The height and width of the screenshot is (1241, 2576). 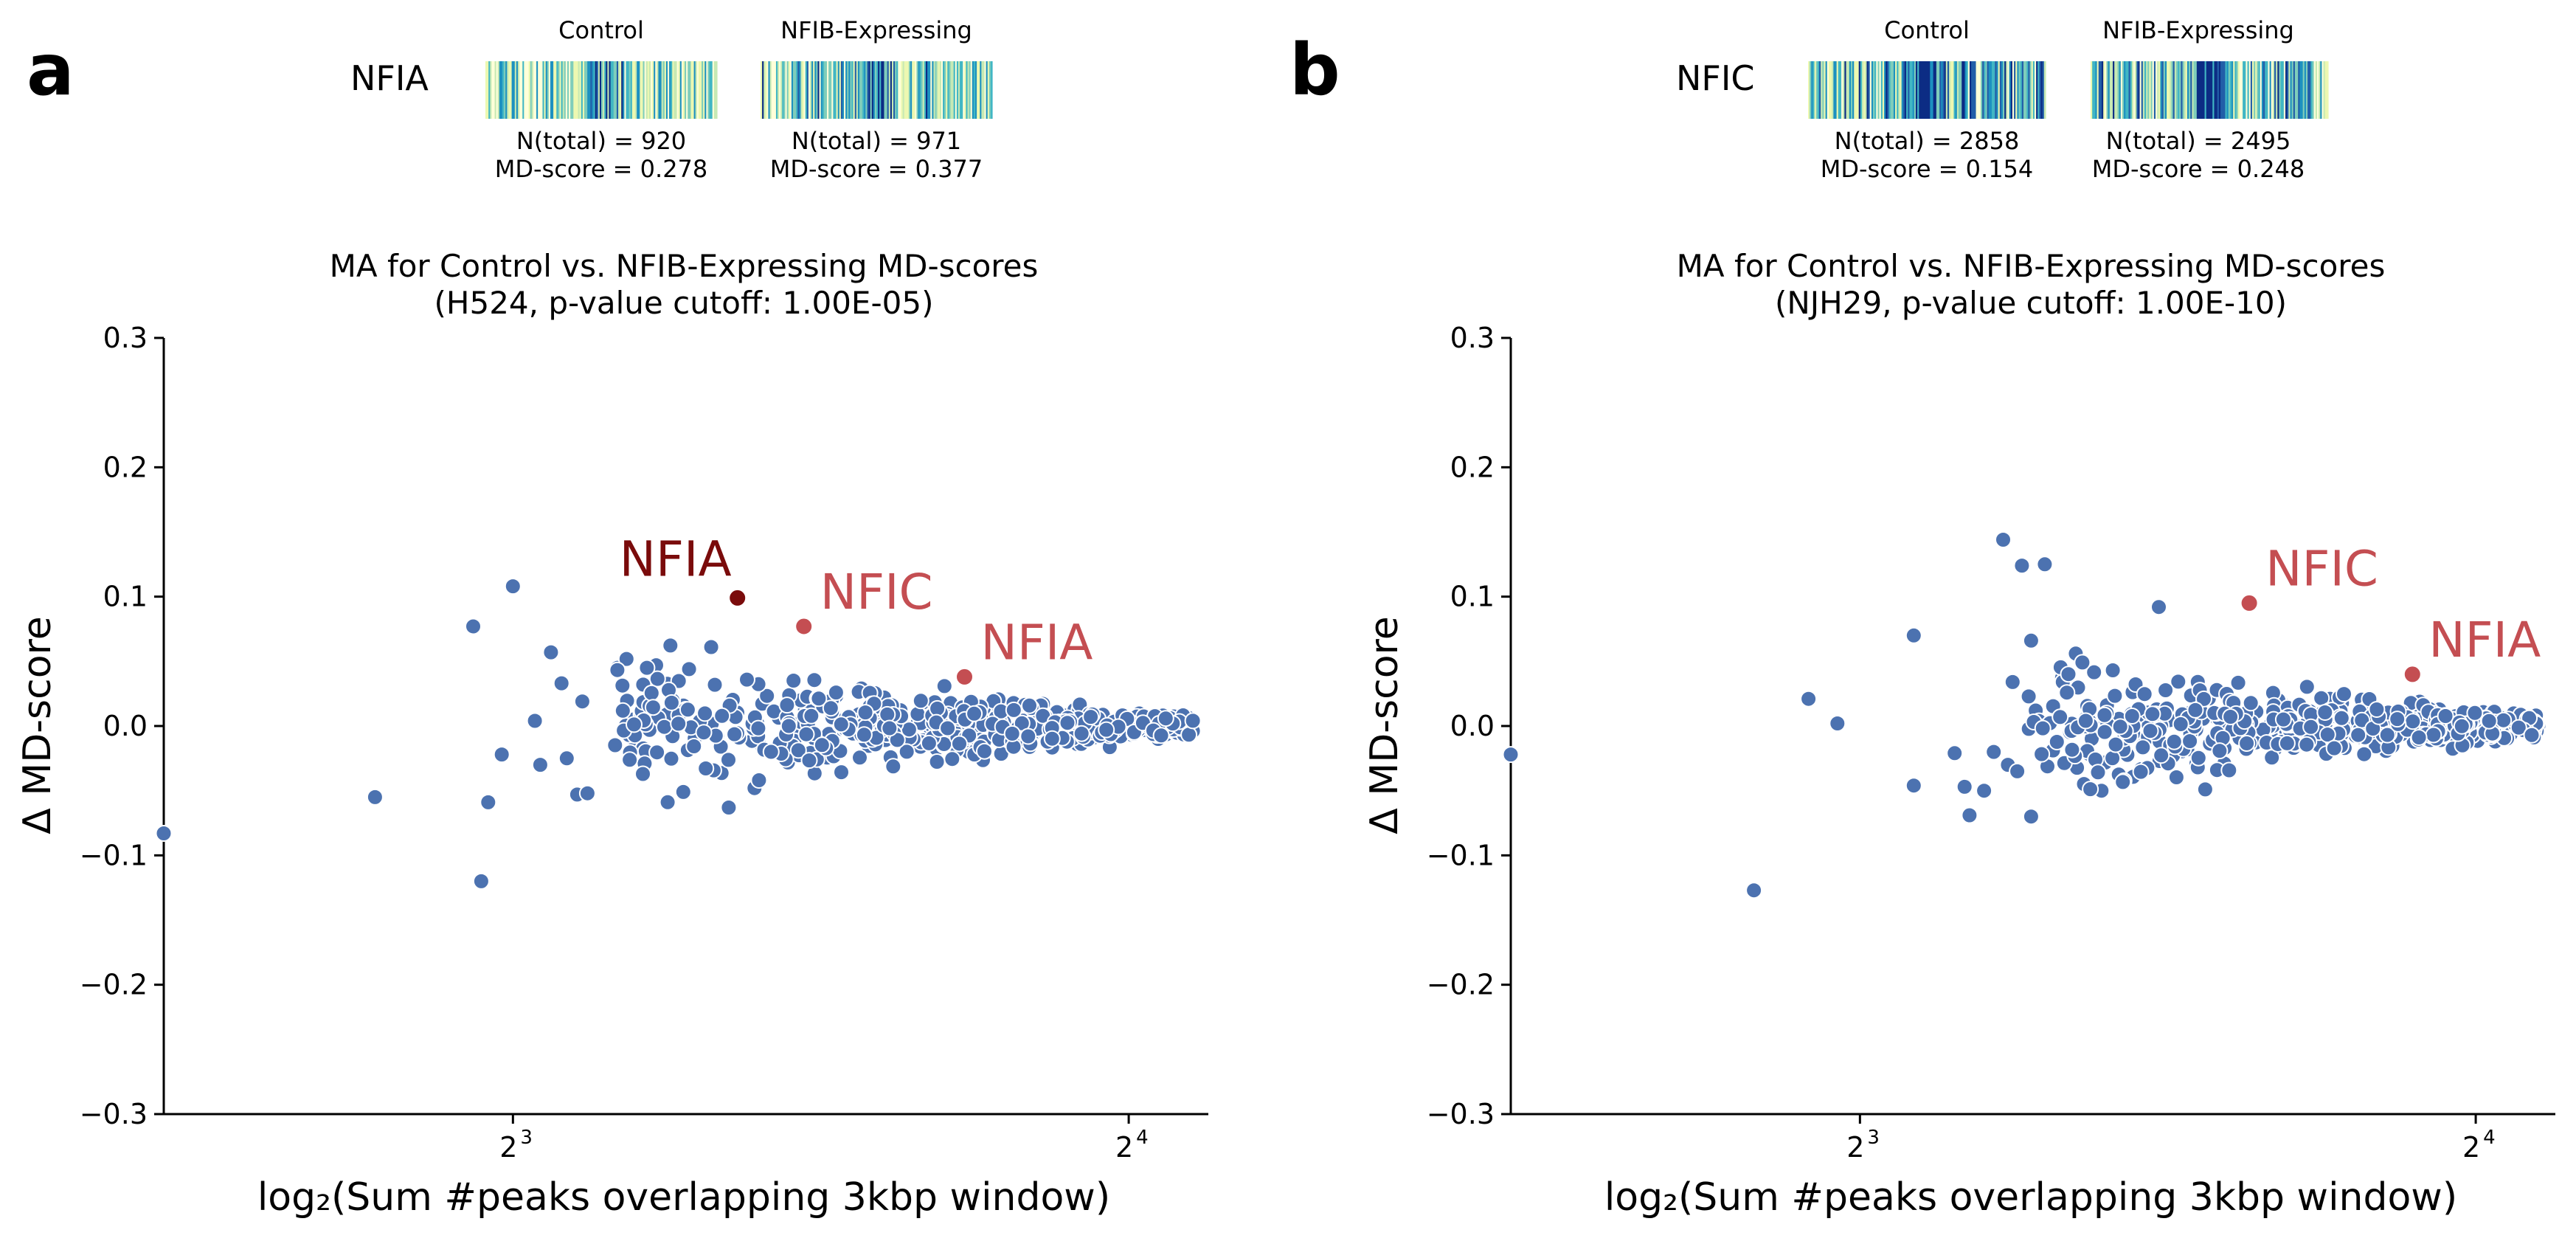 I want to click on highlight-label: NFIA, so click(x=2485, y=640).